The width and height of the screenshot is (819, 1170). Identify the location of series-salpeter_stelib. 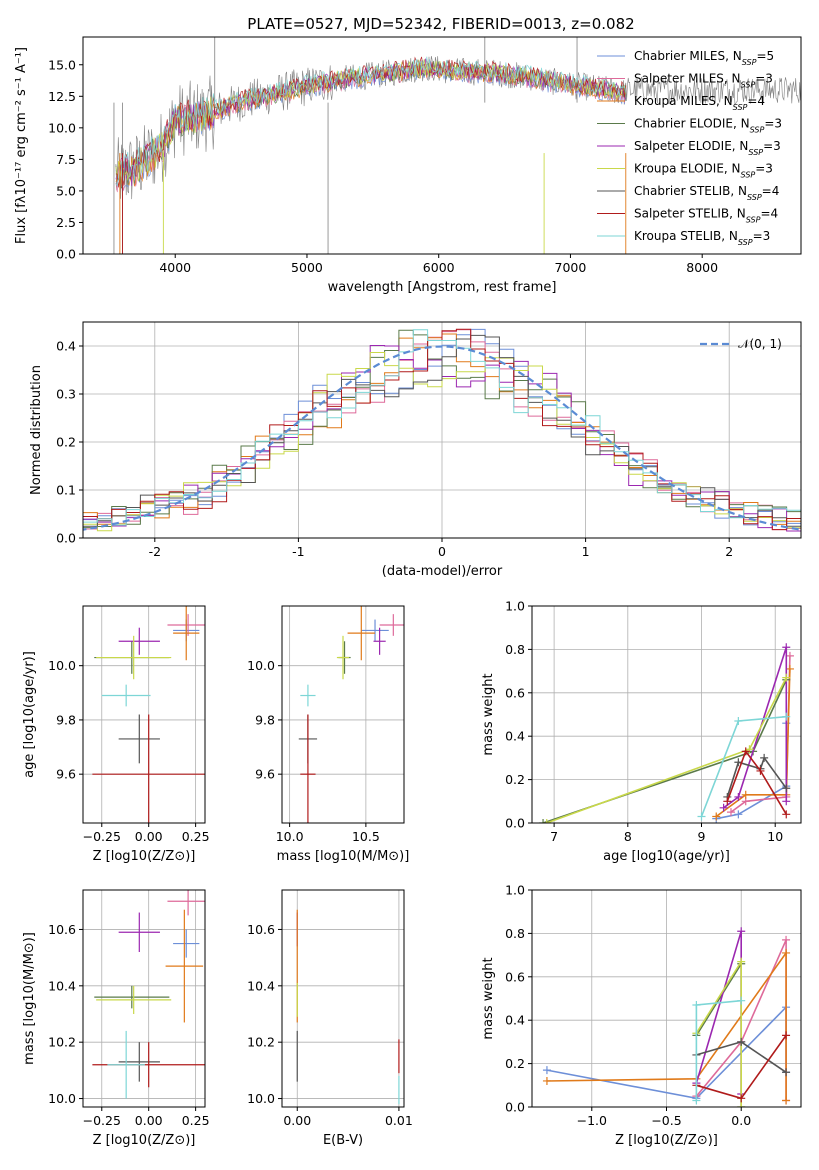
(756, 782).